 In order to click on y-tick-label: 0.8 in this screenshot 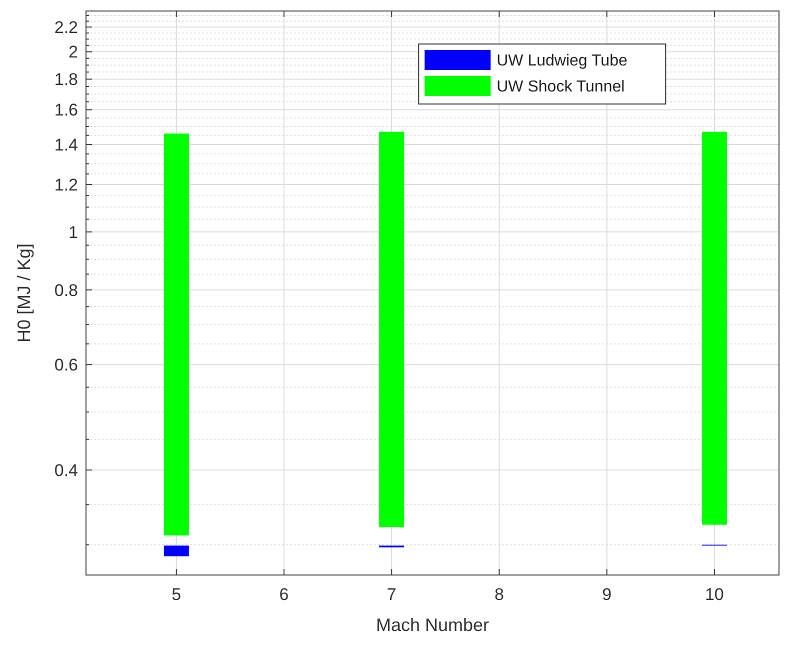, I will do `click(66, 290)`.